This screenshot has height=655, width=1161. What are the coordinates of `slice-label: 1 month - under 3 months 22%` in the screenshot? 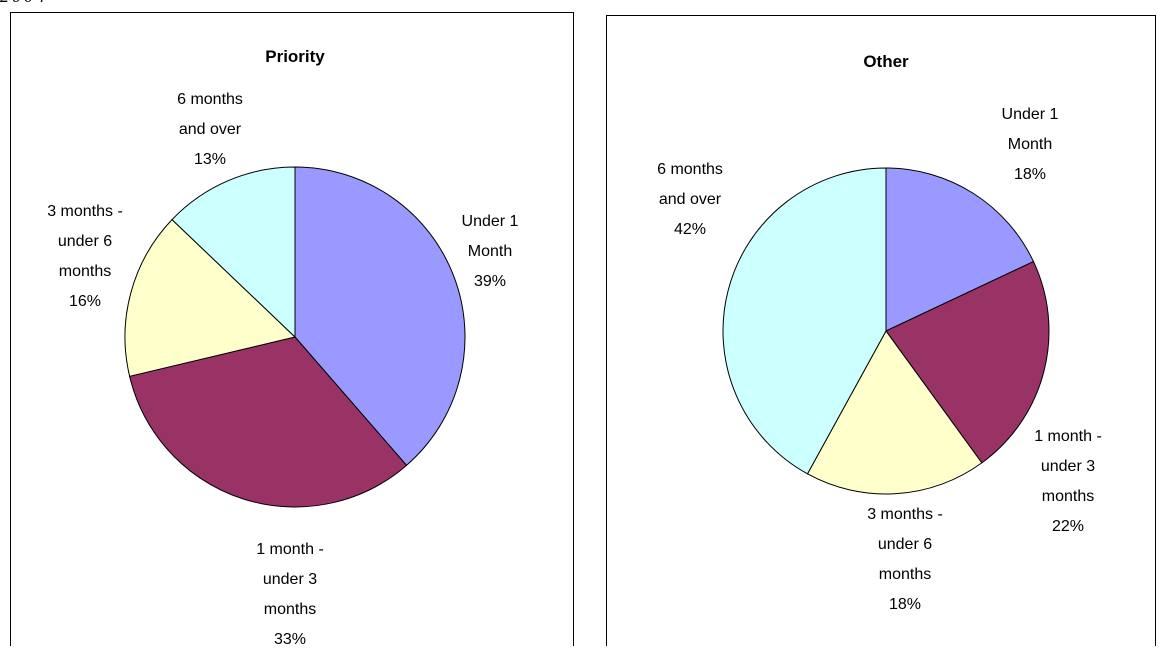 It's located at (1068, 482).